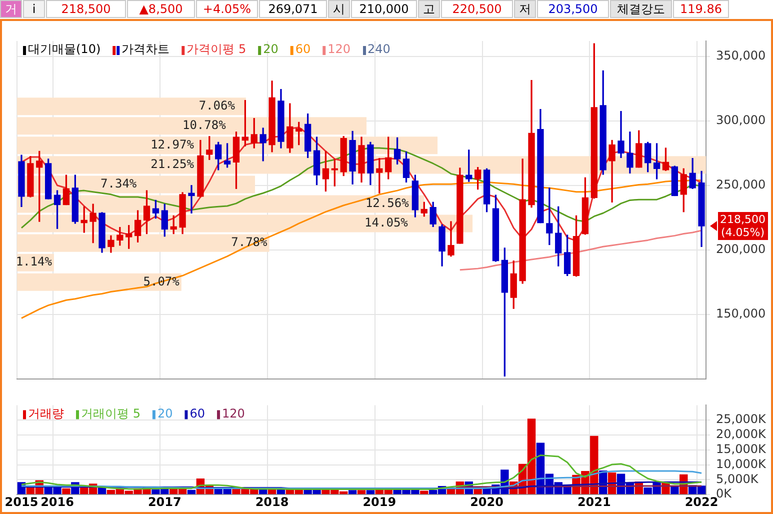  Describe the element at coordinates (741, 55) in the screenshot. I see `y-tick-label: 350,000` at that location.